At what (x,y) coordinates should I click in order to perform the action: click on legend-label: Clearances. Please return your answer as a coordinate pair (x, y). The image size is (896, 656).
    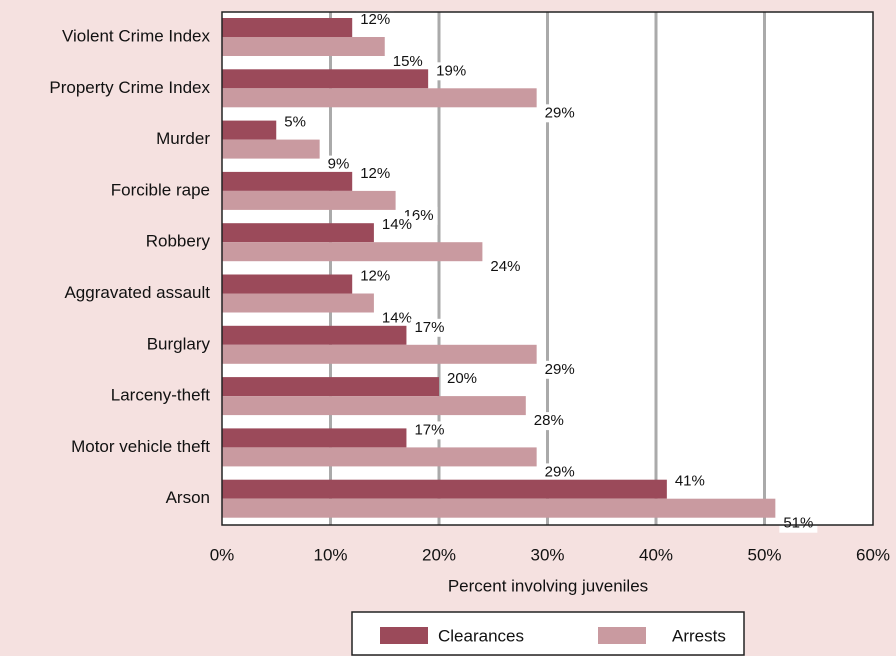
    Looking at the image, I should click on (481, 635).